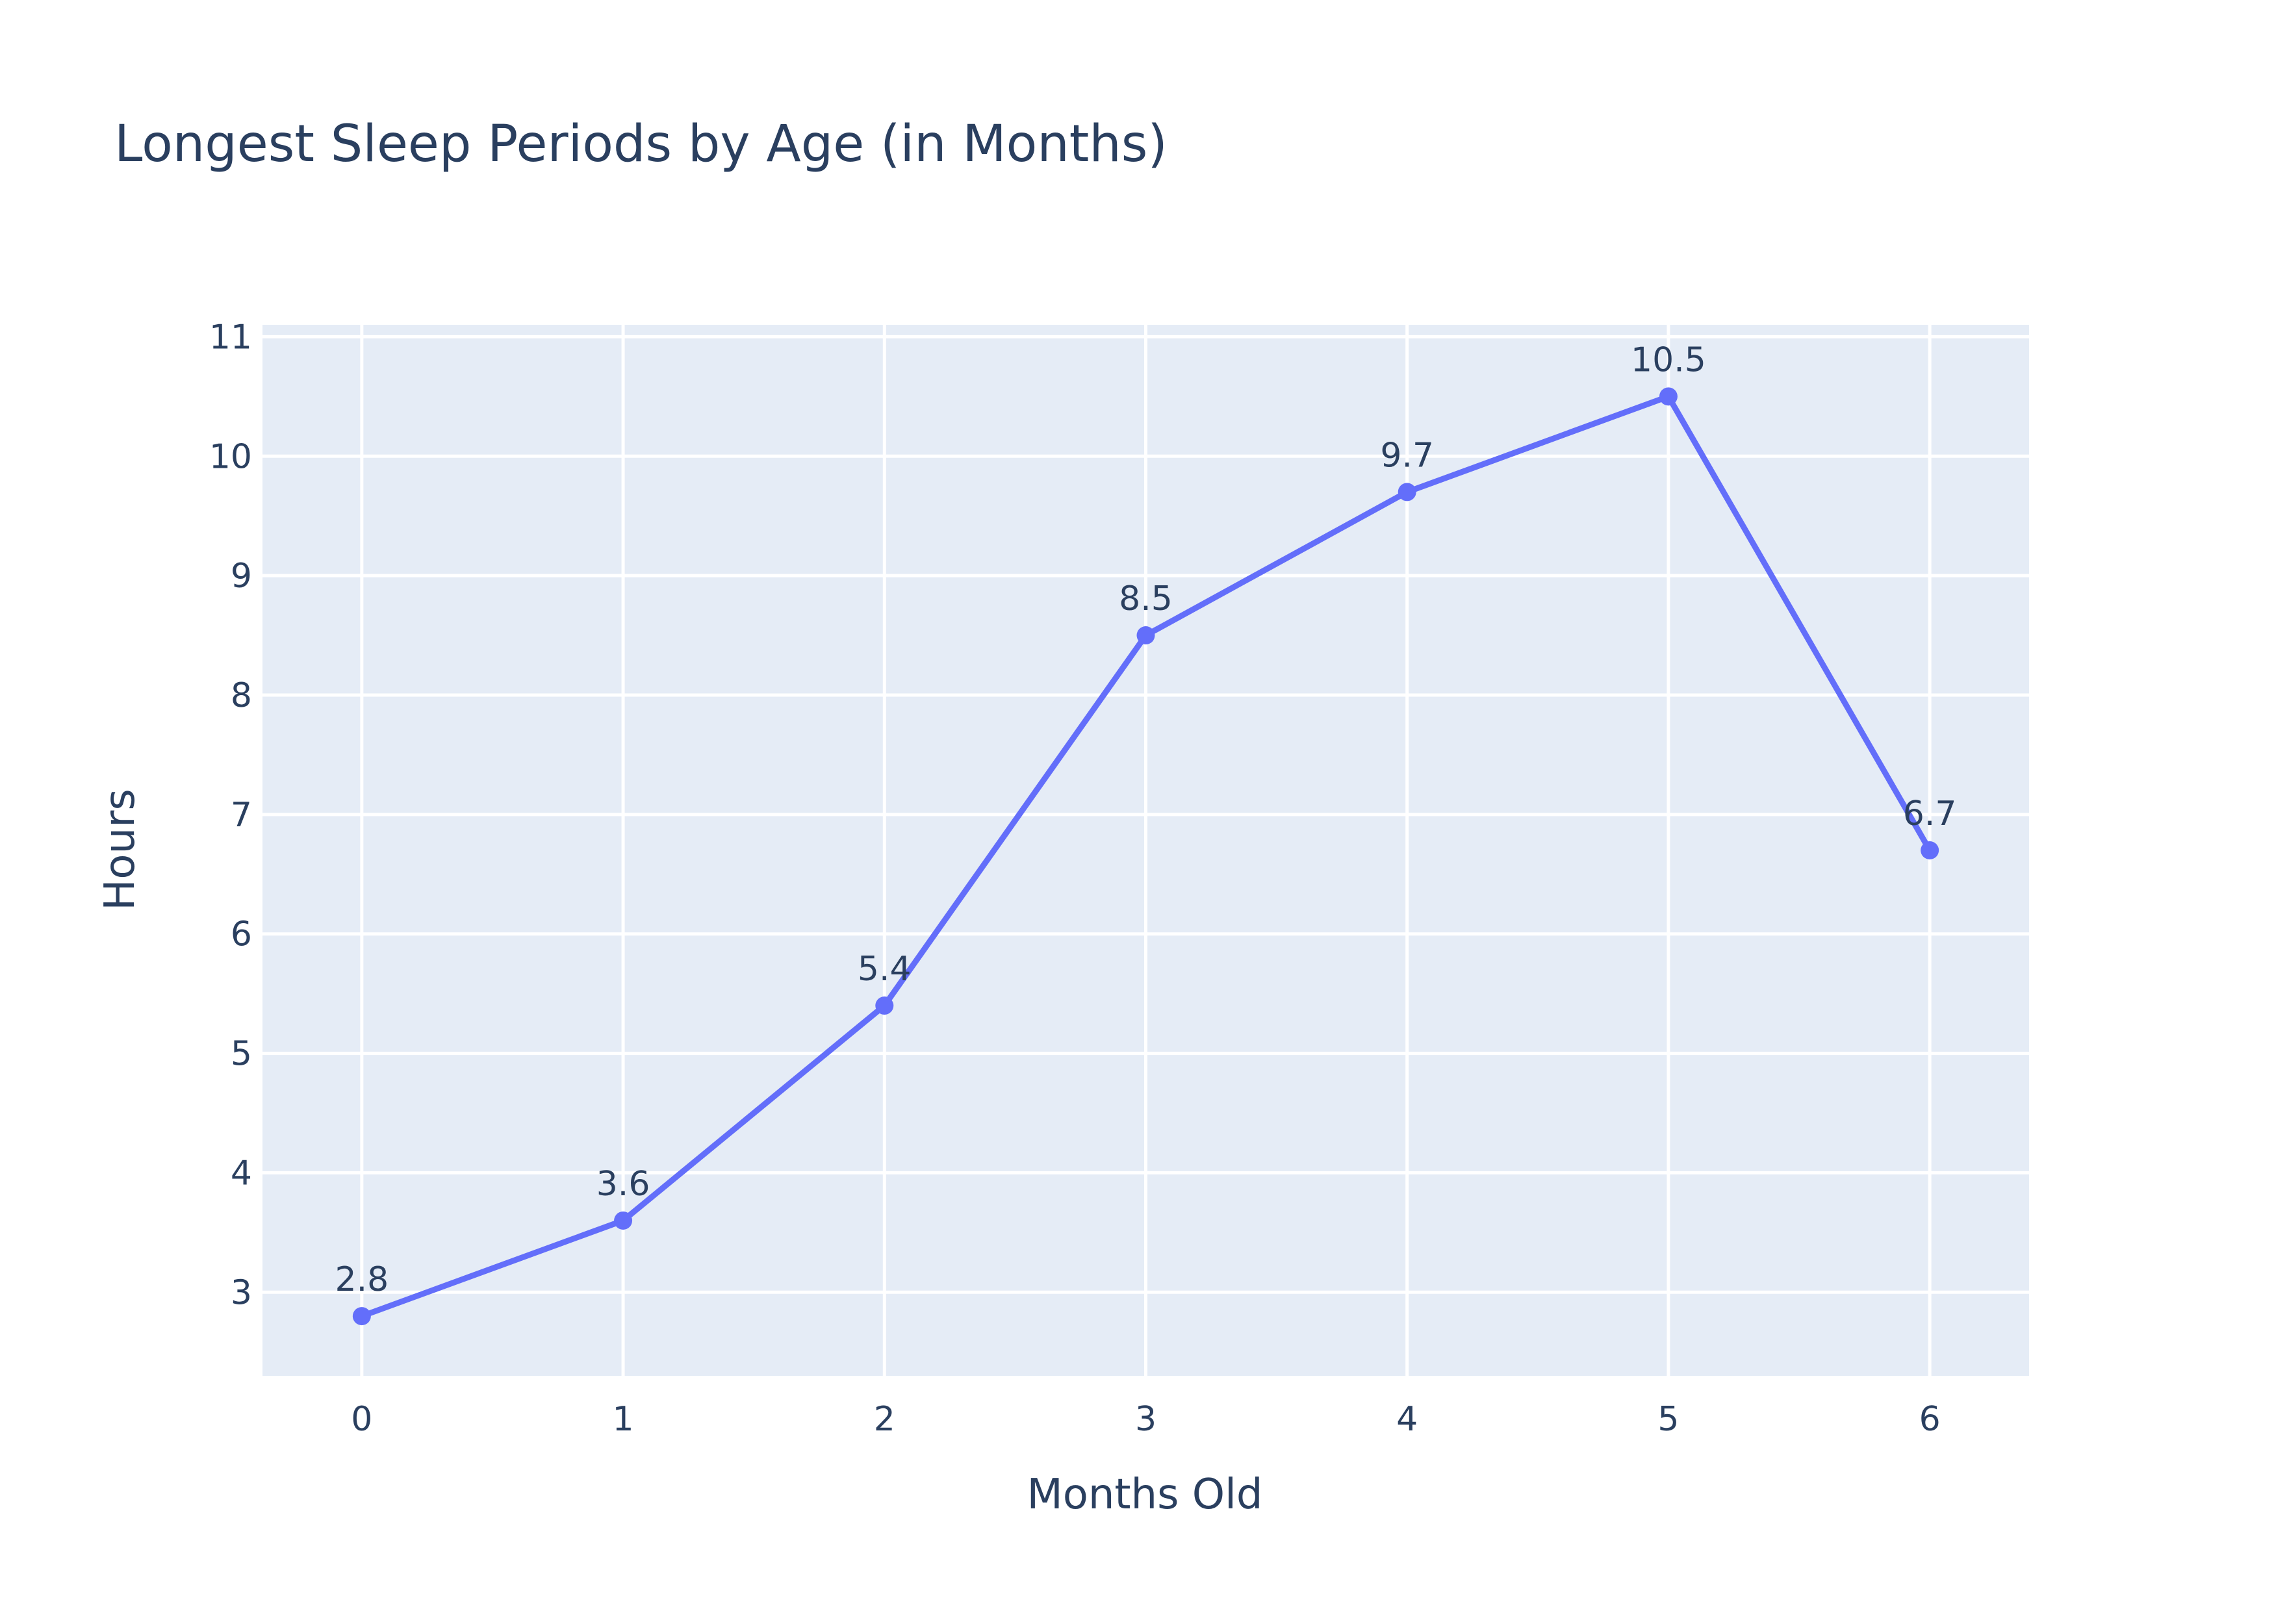  I want to click on y-tick-label: 11, so click(230, 337).